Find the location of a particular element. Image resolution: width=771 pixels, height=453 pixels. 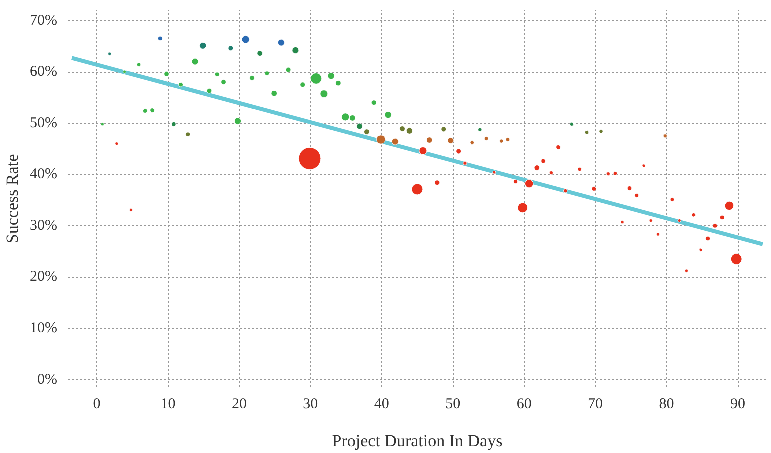

y-tick-label: 60% is located at coordinates (44, 72).